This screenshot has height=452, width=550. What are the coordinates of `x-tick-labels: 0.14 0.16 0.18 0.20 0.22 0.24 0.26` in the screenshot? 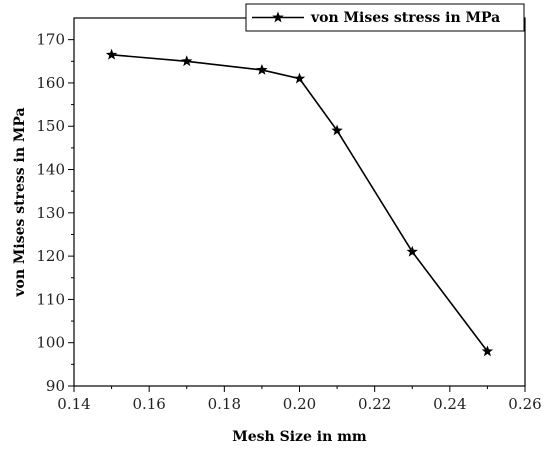 It's located at (299, 404).